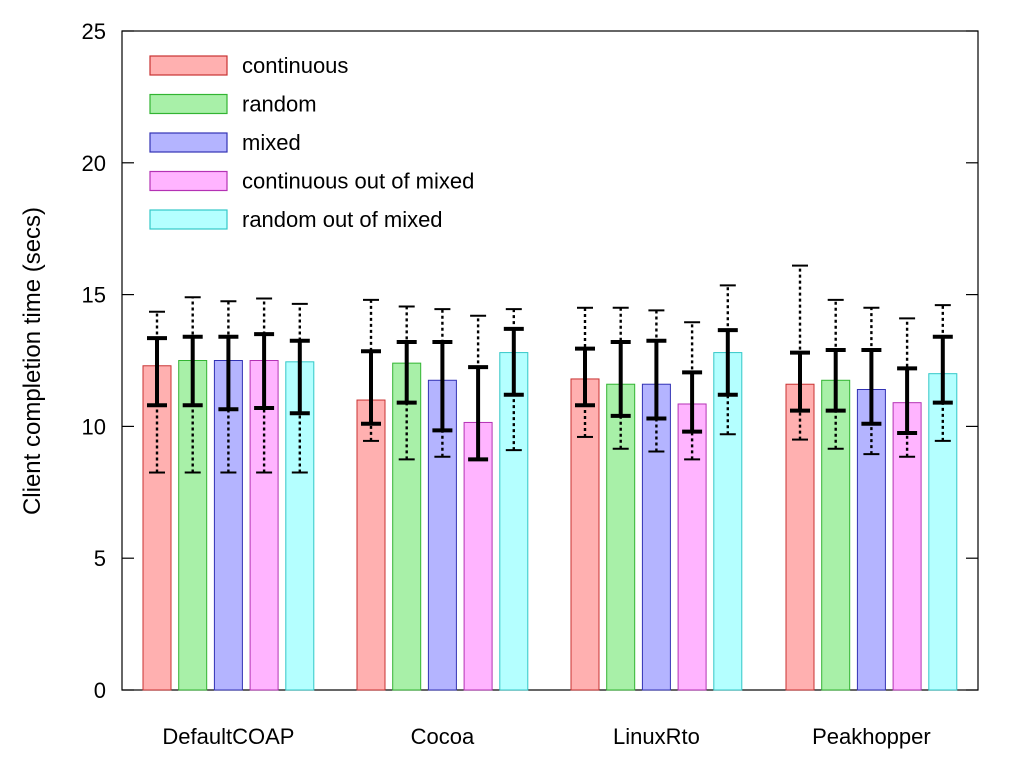 The image size is (1024, 768). Describe the element at coordinates (100, 690) in the screenshot. I see `y-tick-label: 0` at that location.